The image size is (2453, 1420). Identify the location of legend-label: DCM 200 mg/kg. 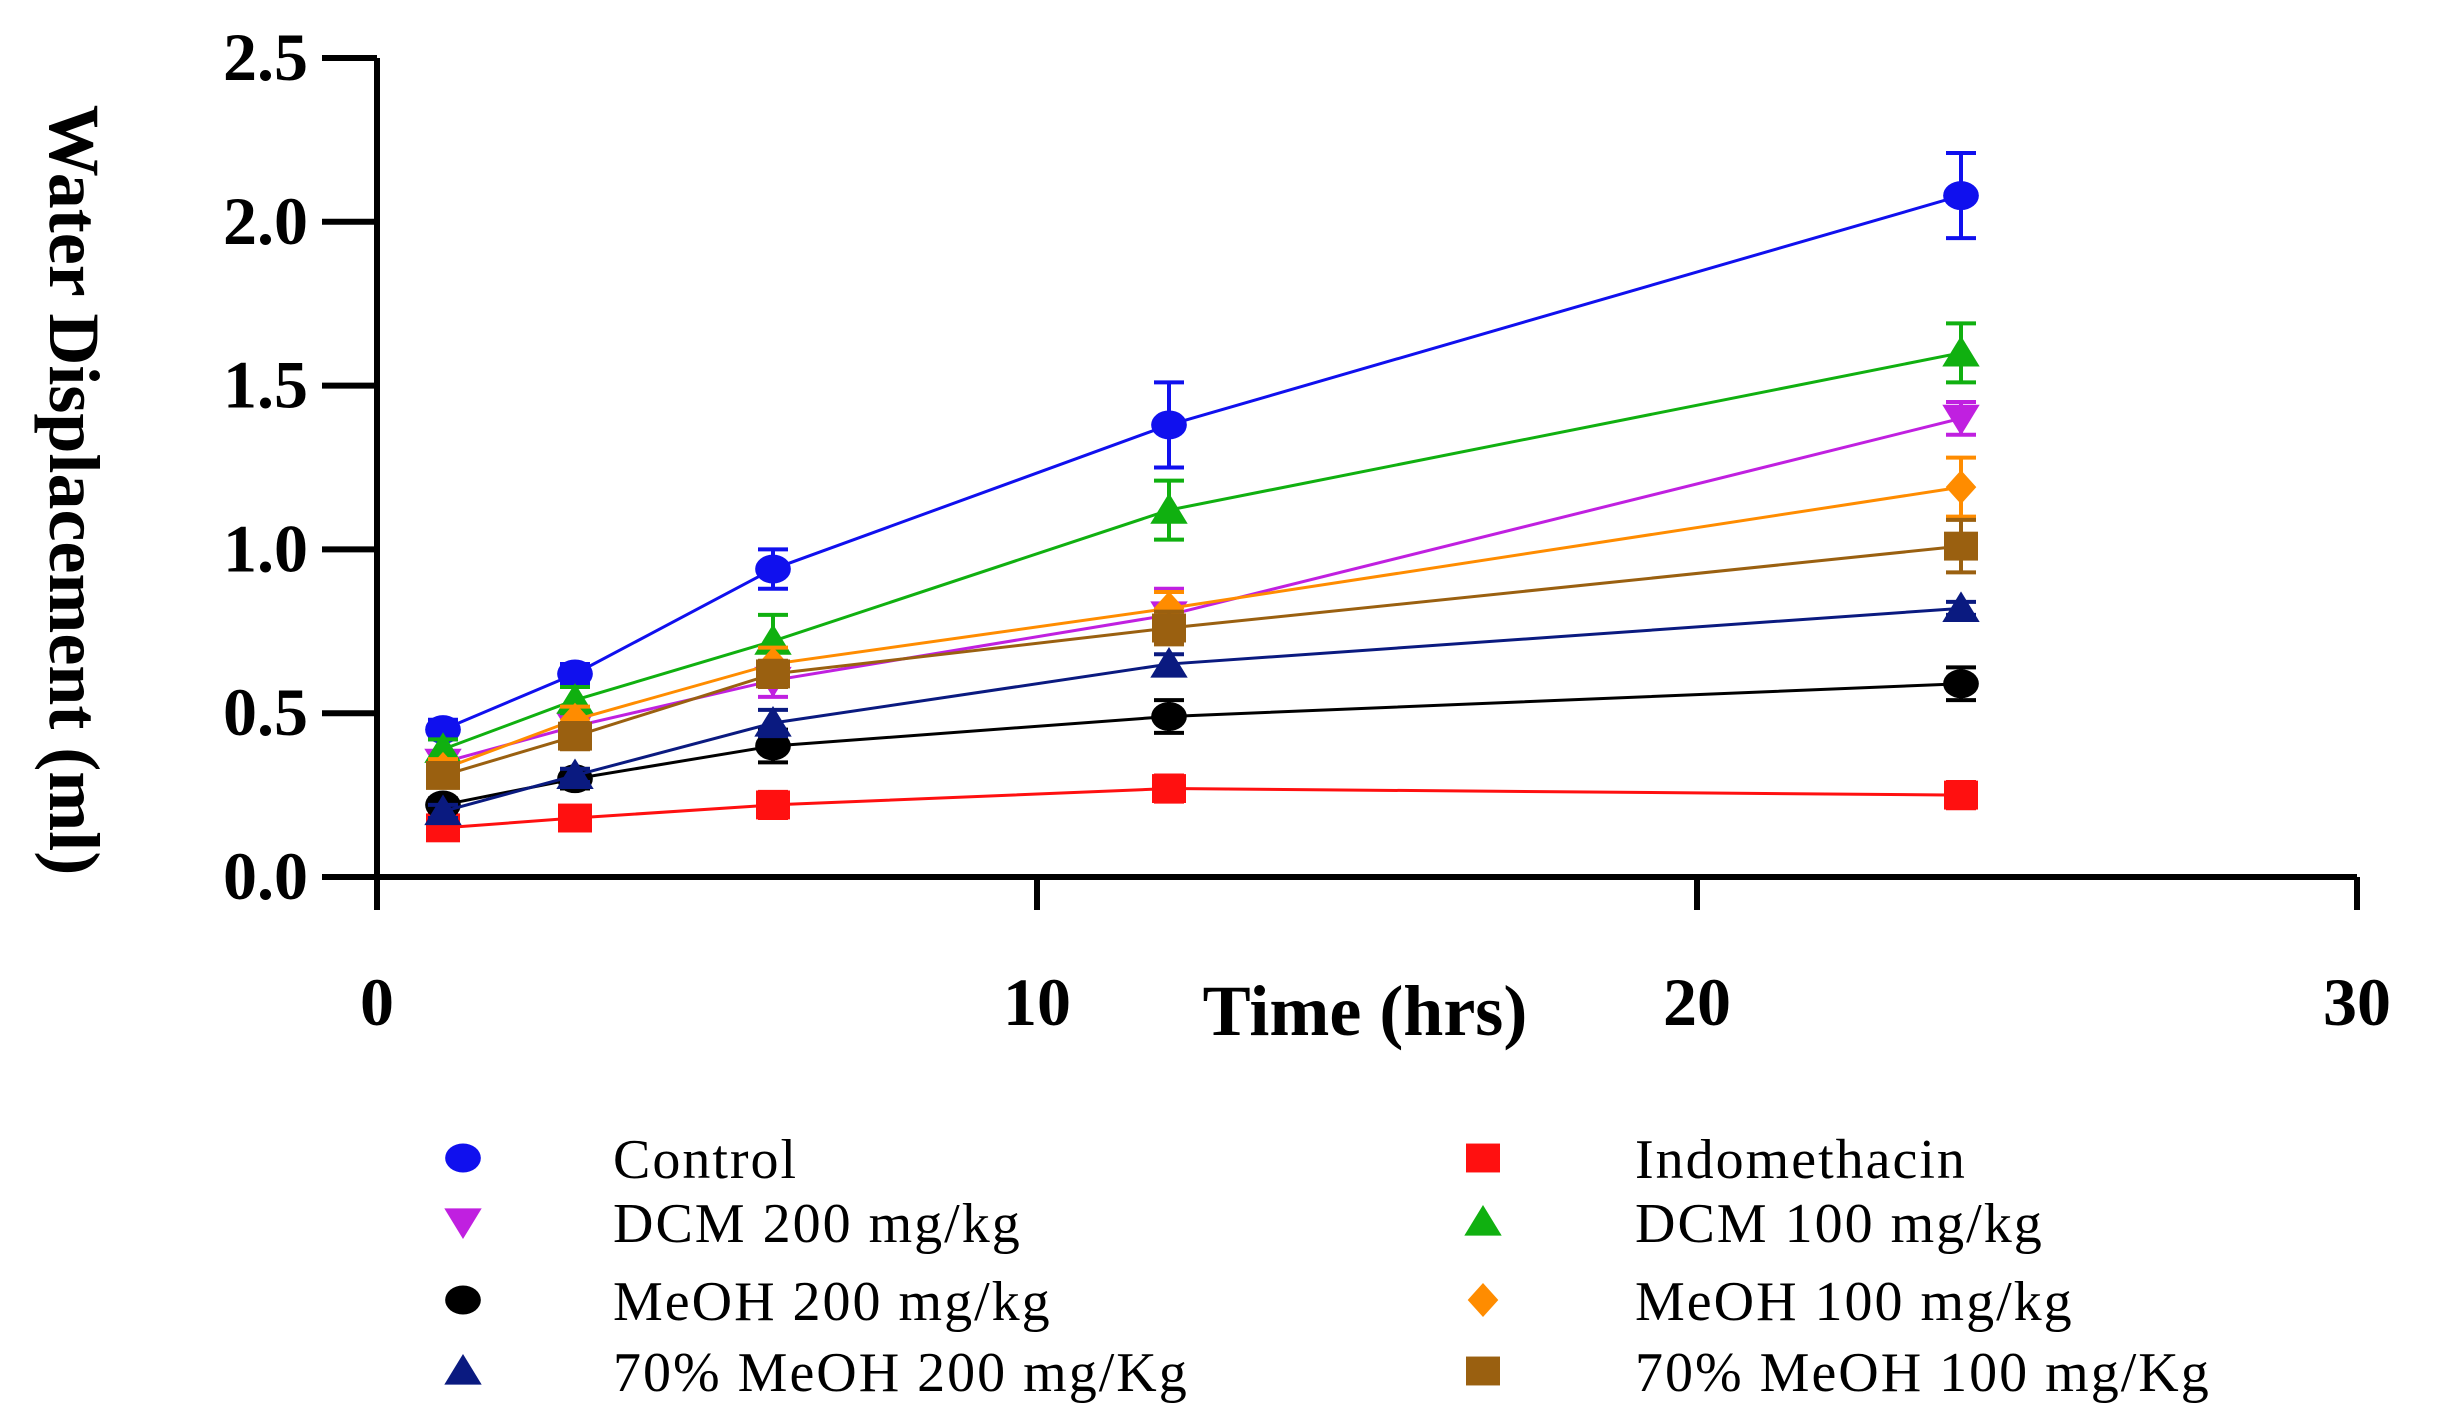
(817, 1224).